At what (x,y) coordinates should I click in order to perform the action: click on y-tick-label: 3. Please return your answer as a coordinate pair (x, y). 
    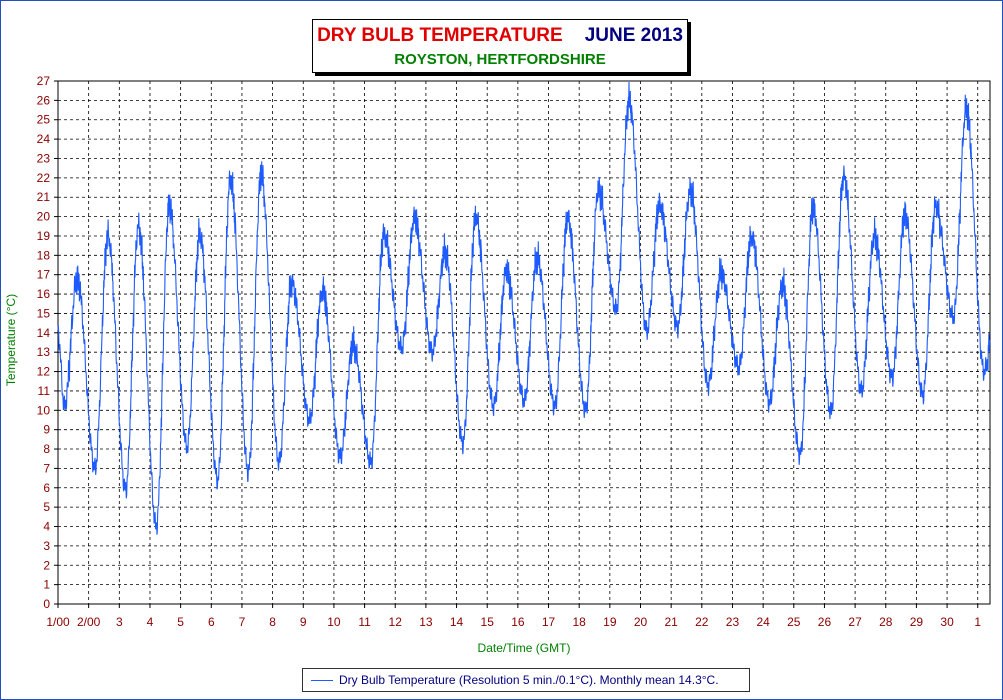
    Looking at the image, I should click on (46, 546).